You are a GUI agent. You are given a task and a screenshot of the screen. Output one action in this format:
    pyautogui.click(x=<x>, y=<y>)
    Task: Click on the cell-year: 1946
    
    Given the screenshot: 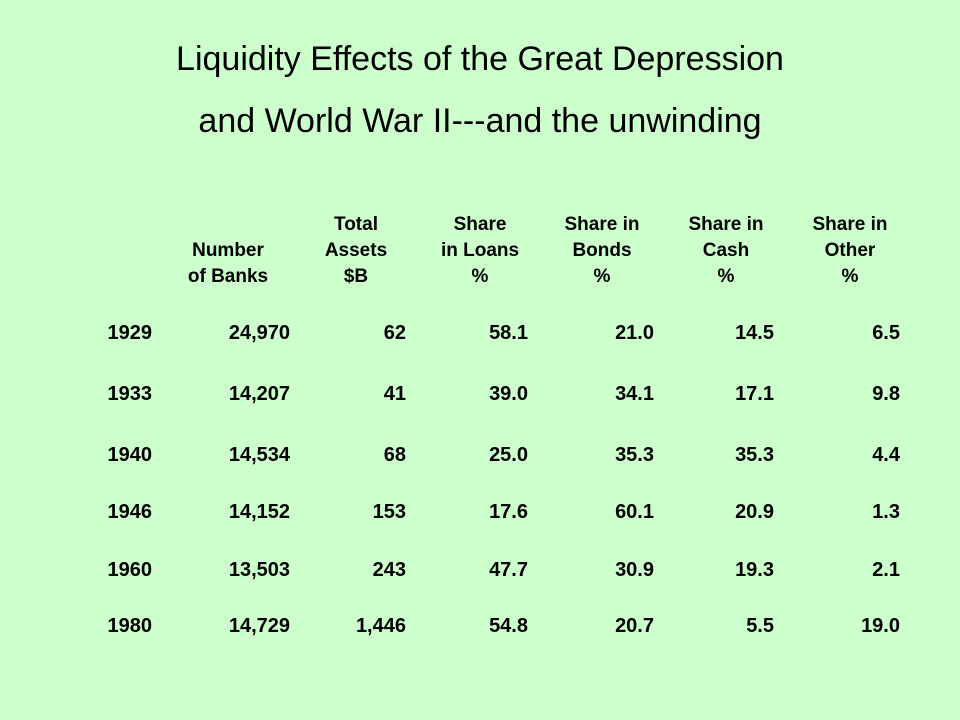 What is the action you would take?
    pyautogui.click(x=130, y=512)
    